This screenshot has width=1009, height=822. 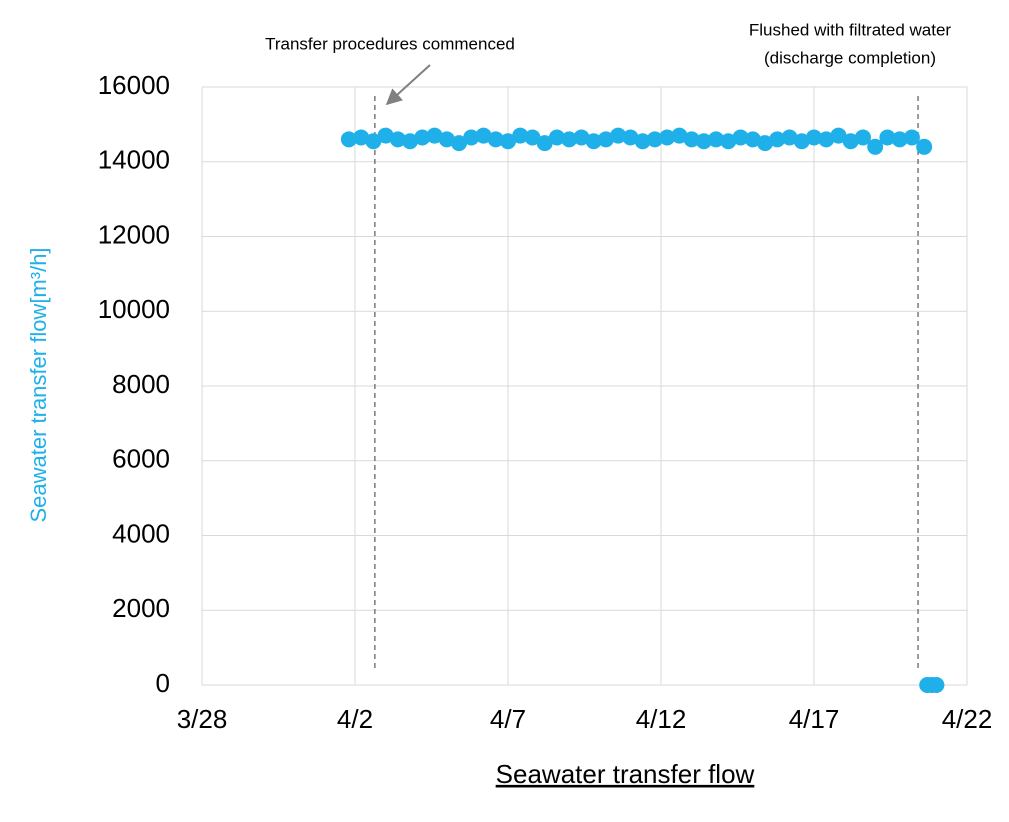 What do you see at coordinates (141, 533) in the screenshot?
I see `y-tick-label: 4000` at bounding box center [141, 533].